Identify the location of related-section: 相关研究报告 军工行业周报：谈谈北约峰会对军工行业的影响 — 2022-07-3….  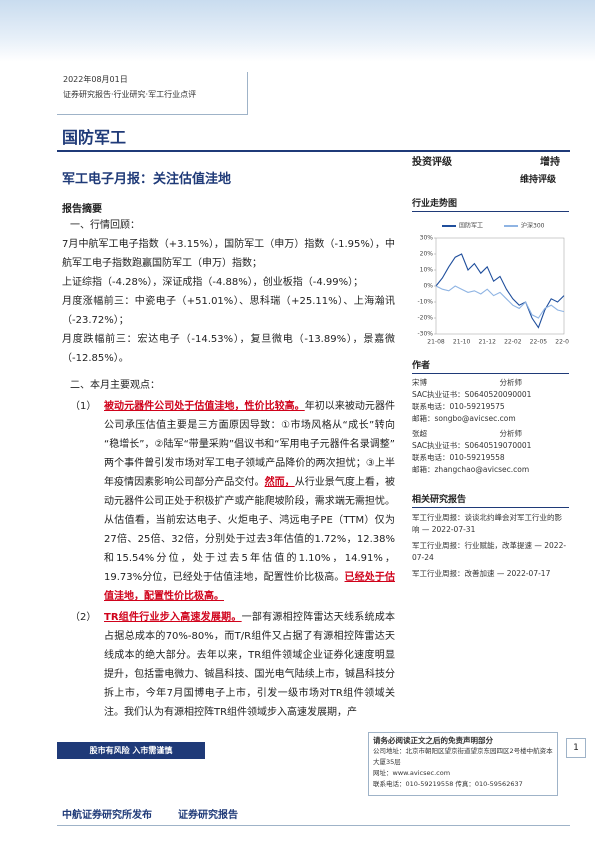
(490, 536).